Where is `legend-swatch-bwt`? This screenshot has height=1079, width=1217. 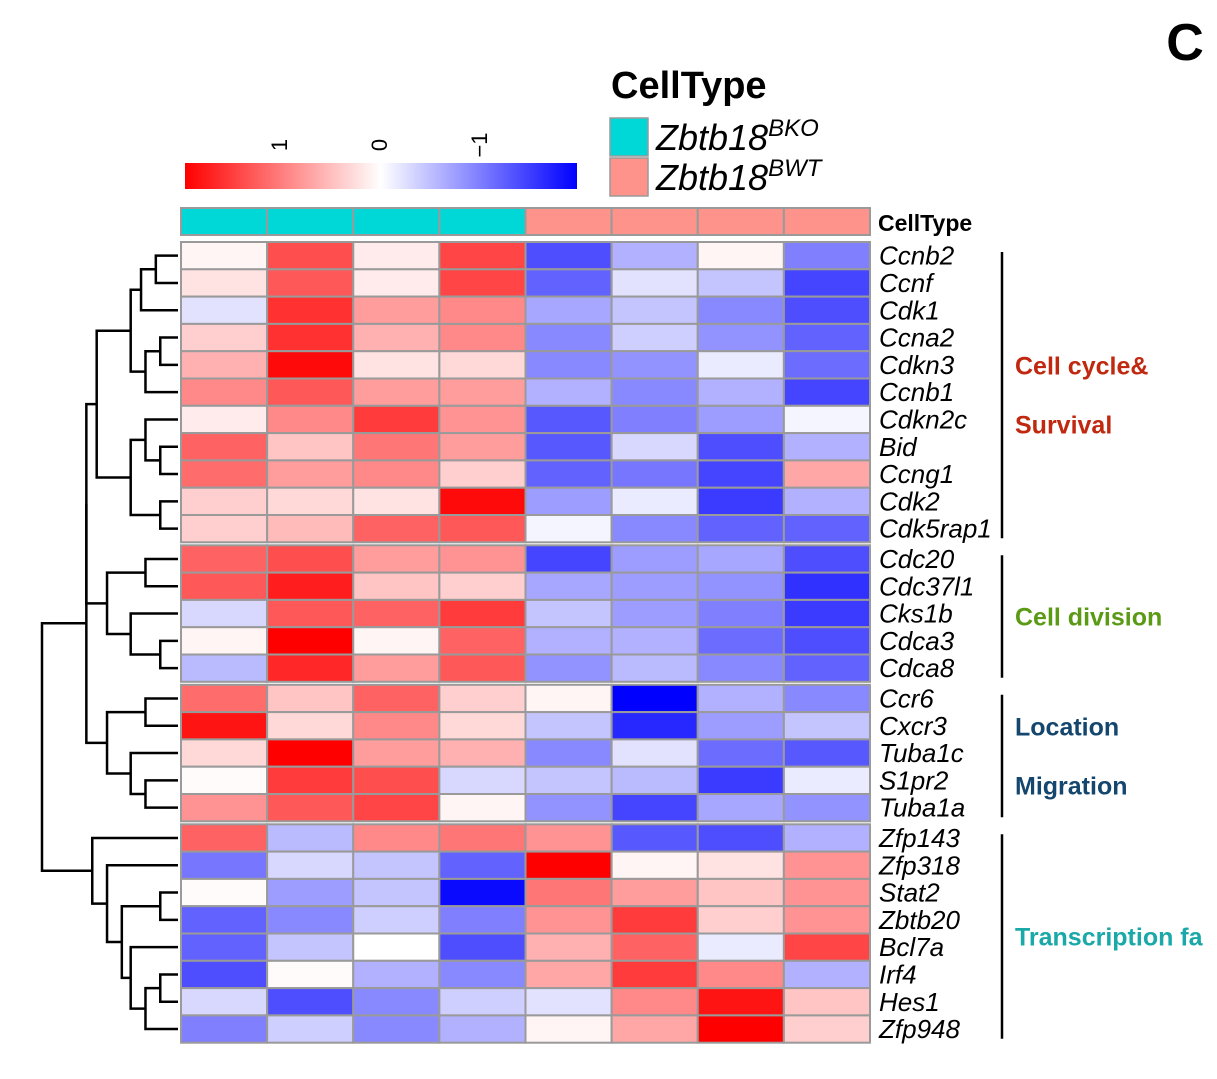 legend-swatch-bwt is located at coordinates (629, 177).